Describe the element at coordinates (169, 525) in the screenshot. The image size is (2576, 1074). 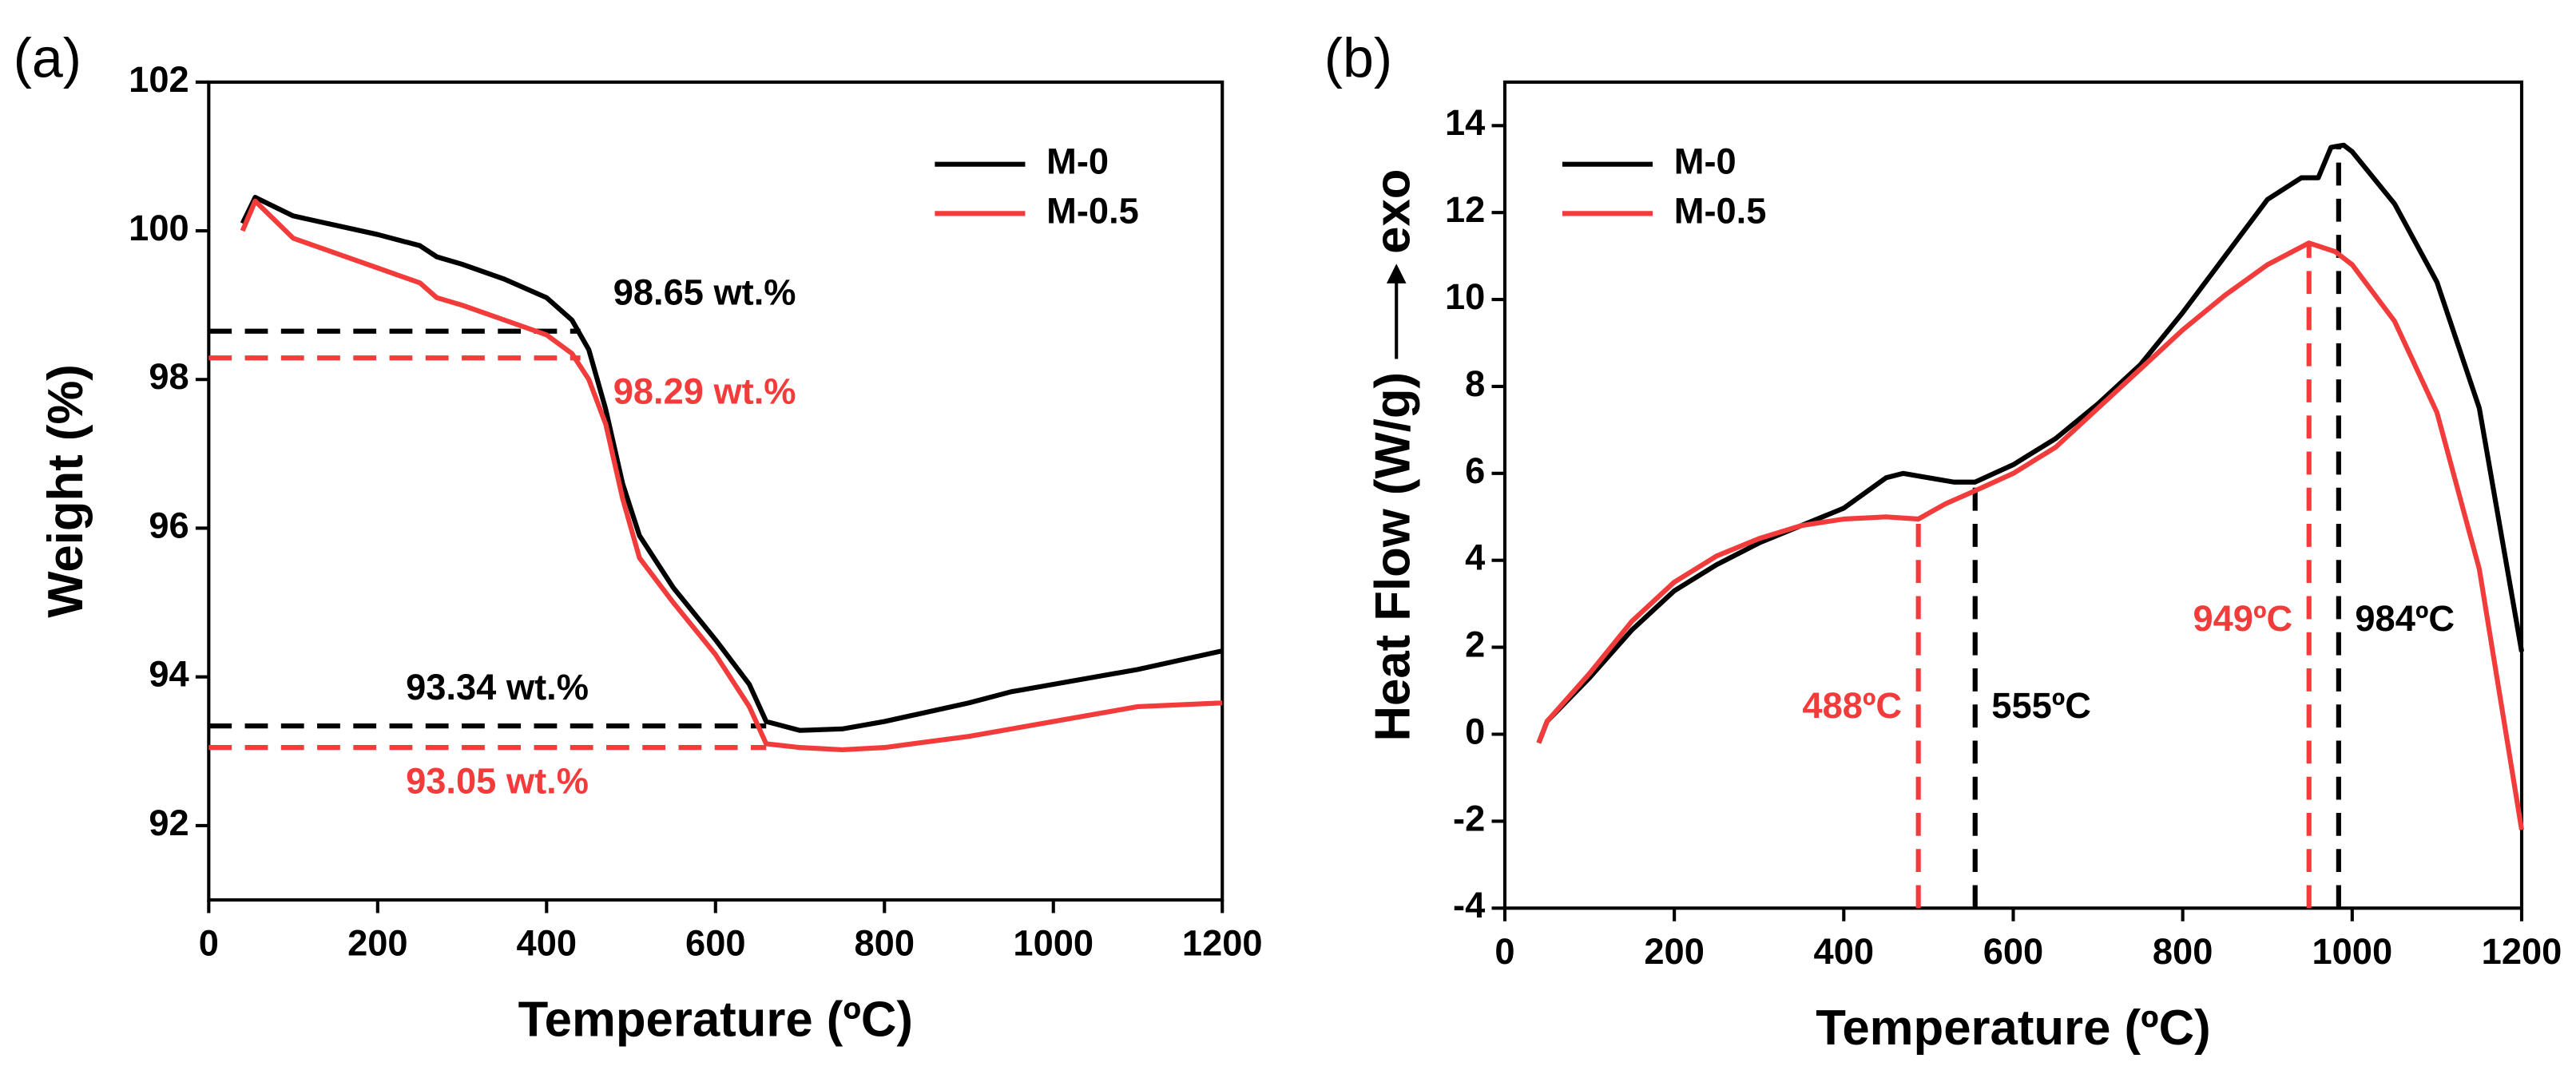
I see `y-tick-label: 96` at that location.